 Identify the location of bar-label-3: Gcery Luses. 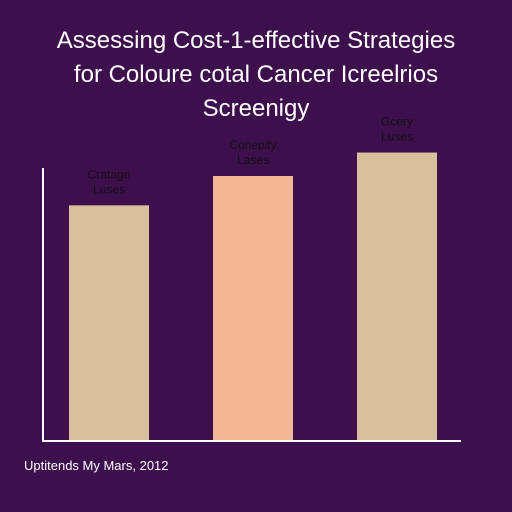
(397, 129).